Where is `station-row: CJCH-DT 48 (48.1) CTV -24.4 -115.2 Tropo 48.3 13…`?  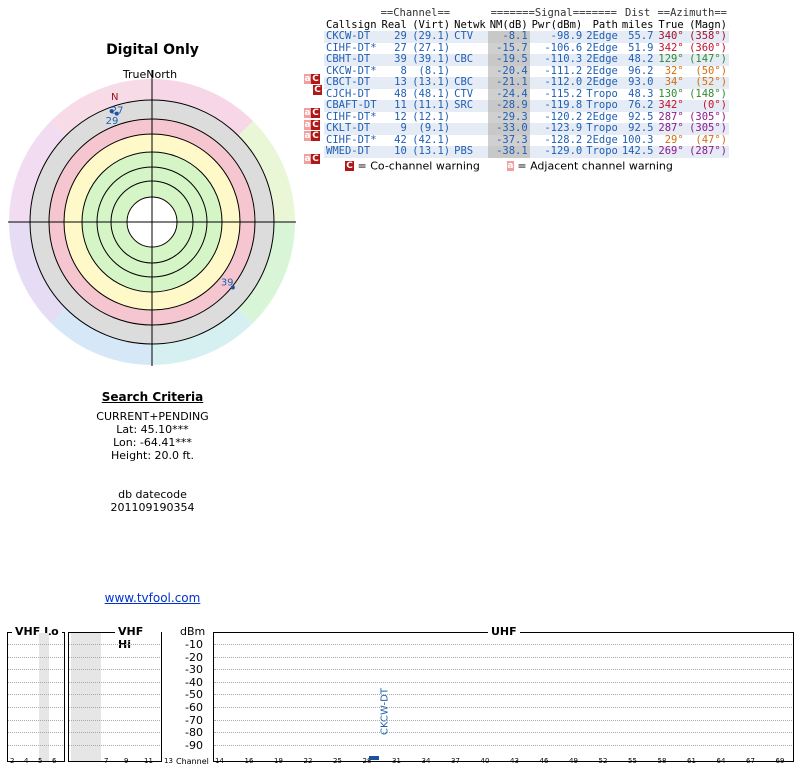 station-row: CJCH-DT 48 (48.1) CTV -24.4 -115.2 Tropo 48.3 13… is located at coordinates (526, 93).